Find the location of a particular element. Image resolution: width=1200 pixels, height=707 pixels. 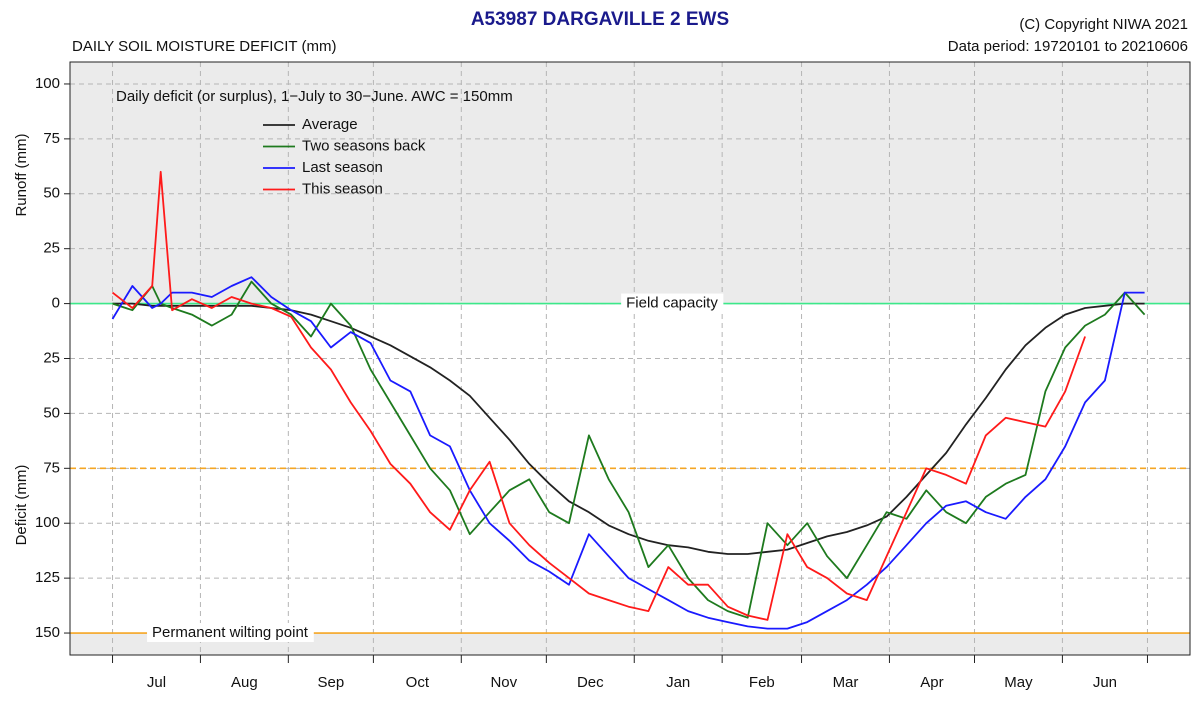

legend-label: This season is located at coordinates (342, 188).